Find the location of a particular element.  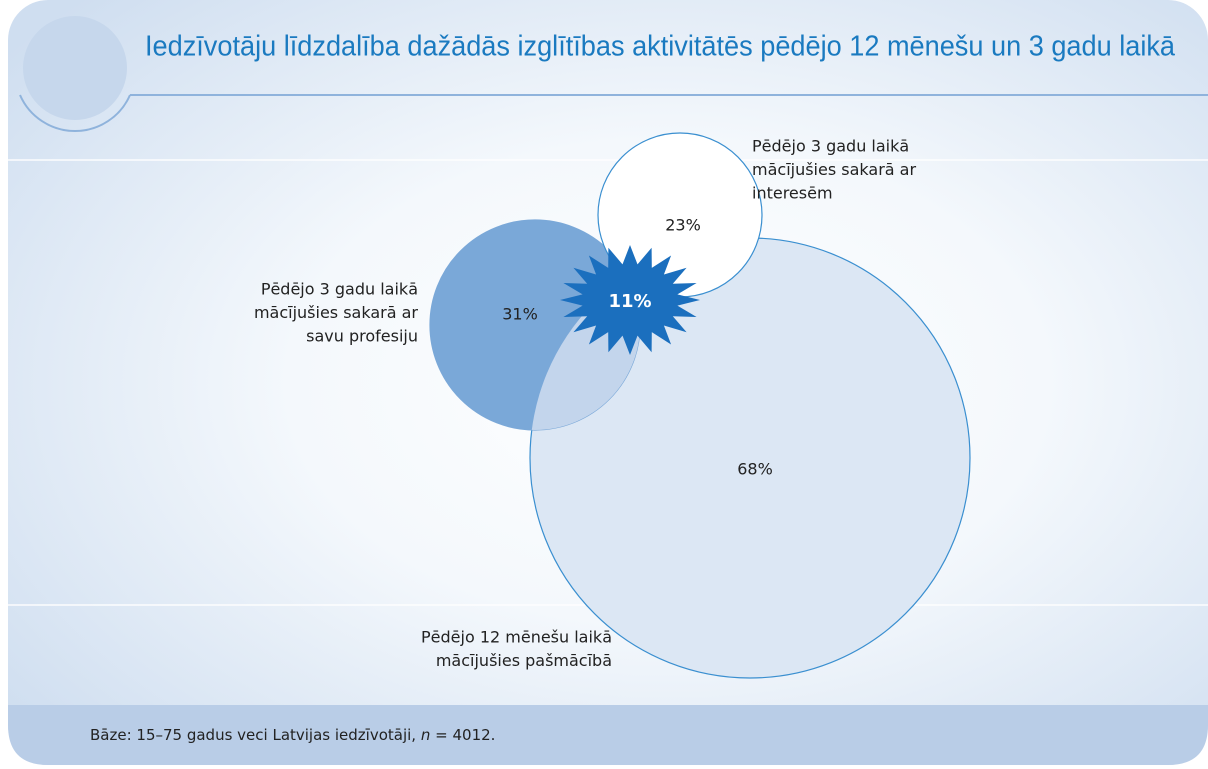

intersection-label: 11% is located at coordinates (629, 301).